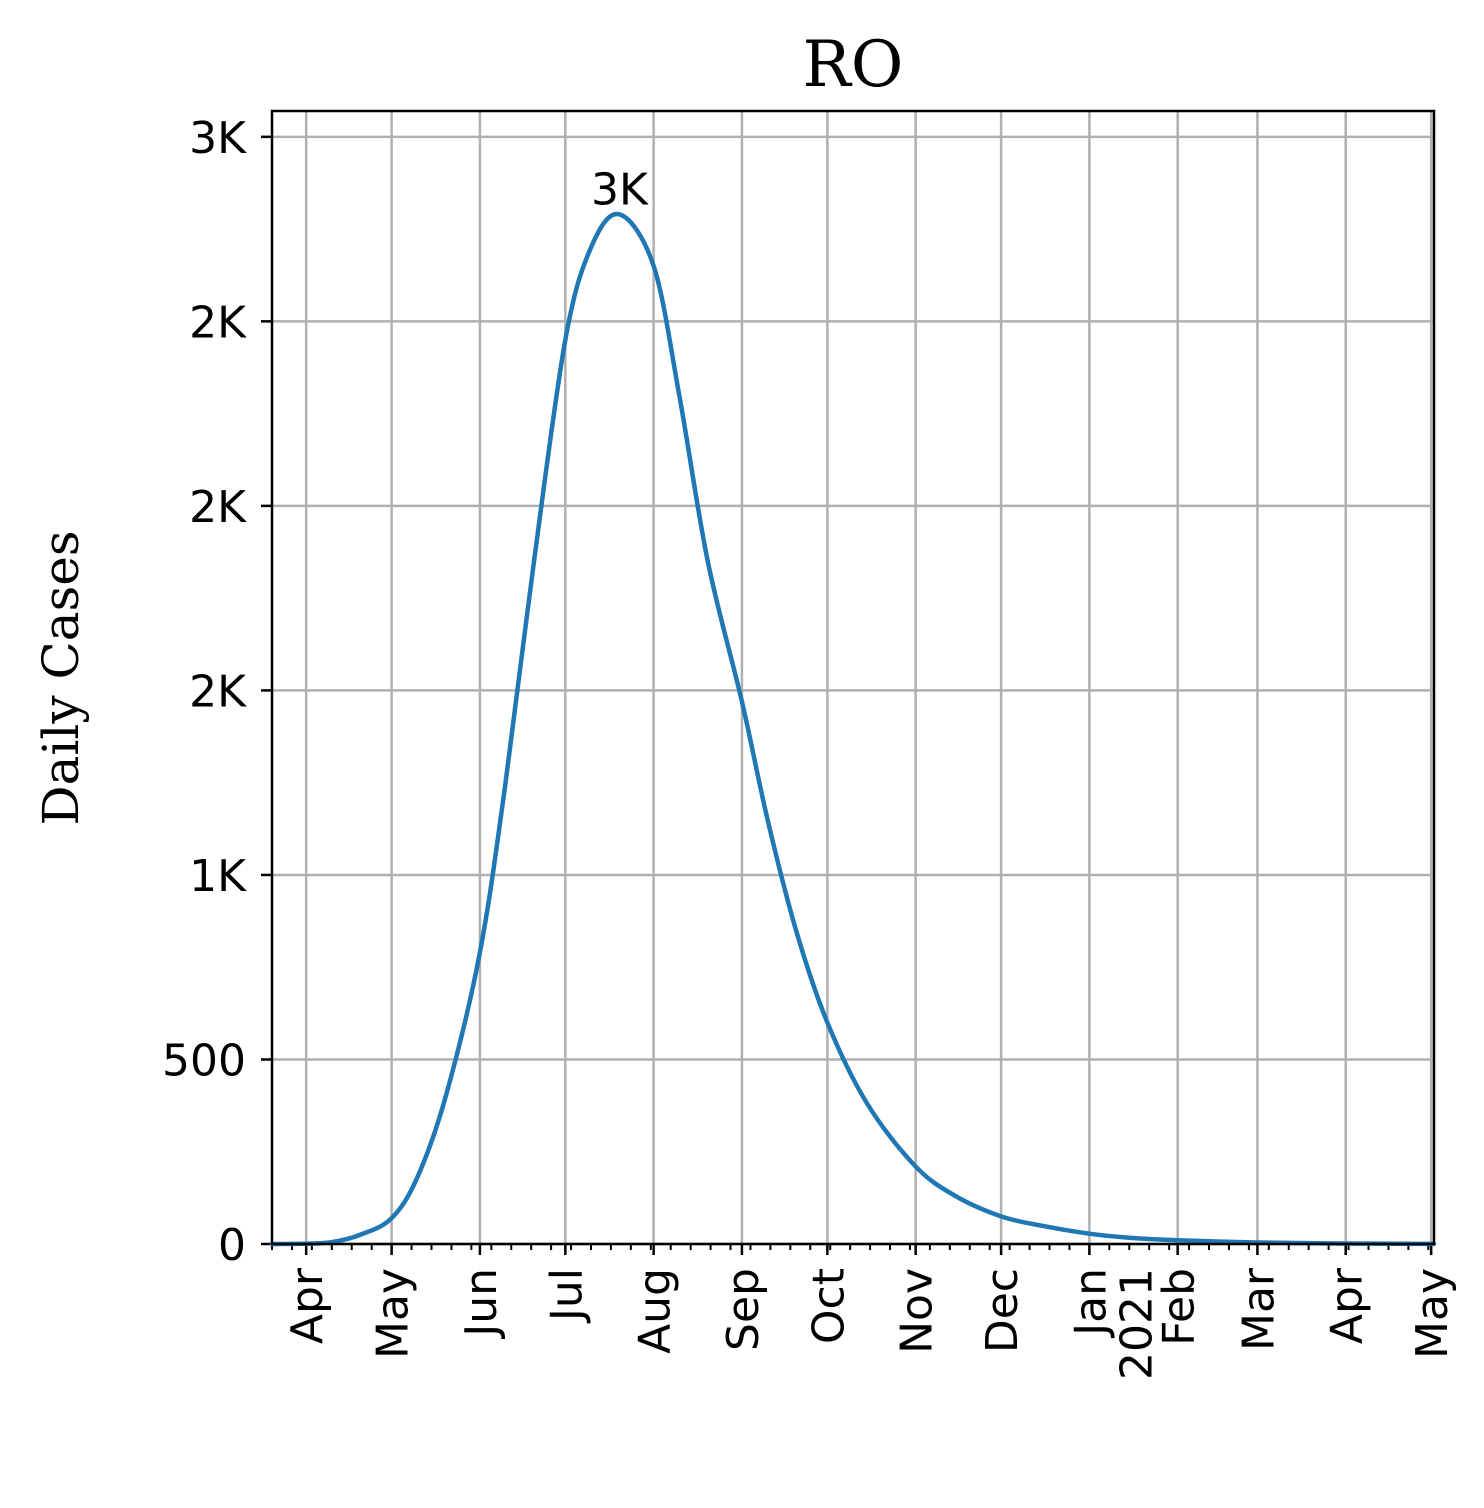  I want to click on x-tick-label: Nov, so click(917, 1311).